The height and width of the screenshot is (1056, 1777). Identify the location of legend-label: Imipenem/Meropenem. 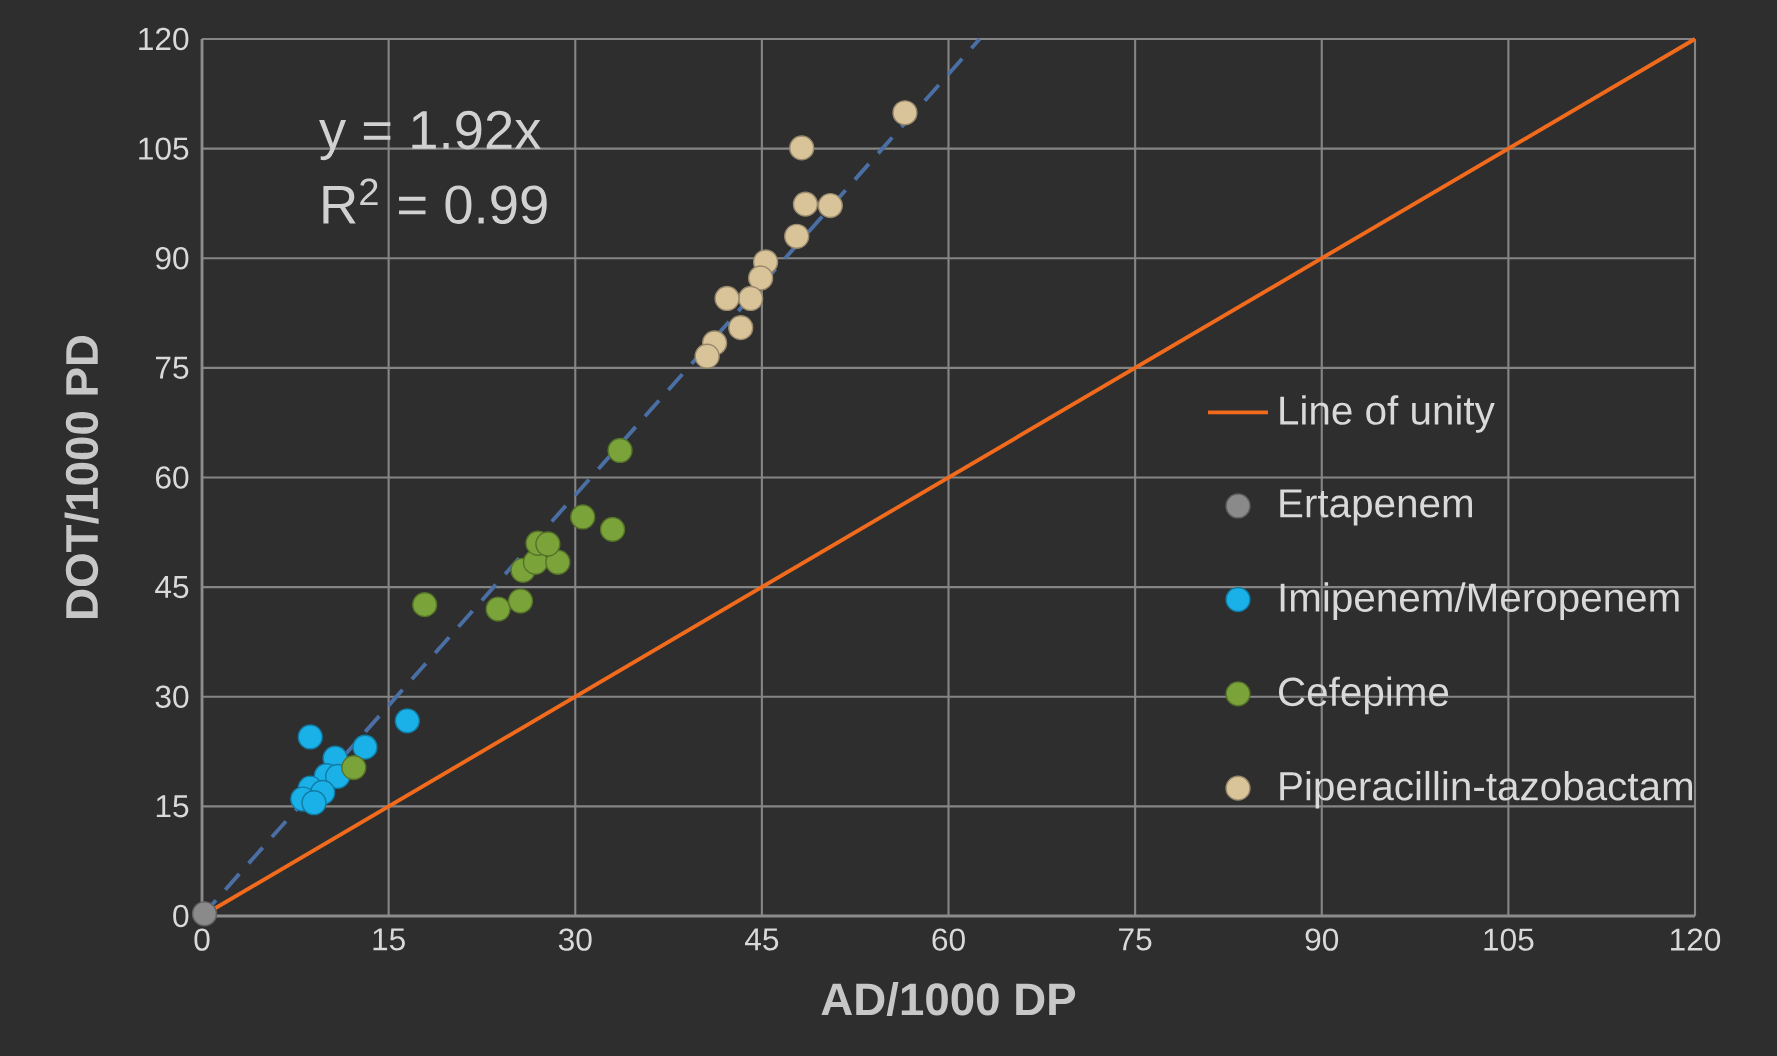
(1479, 601).